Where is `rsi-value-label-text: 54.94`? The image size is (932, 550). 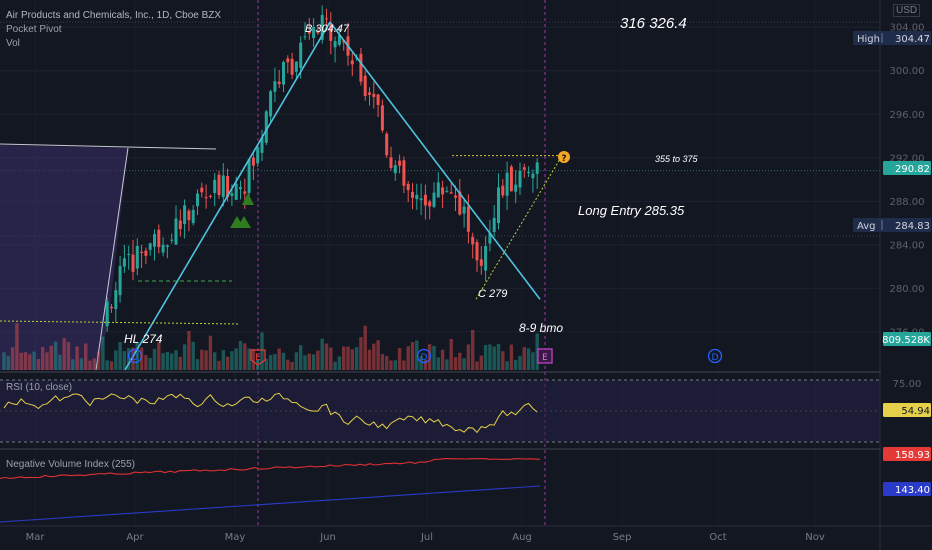 rsi-value-label-text: 54.94 is located at coordinates (915, 411).